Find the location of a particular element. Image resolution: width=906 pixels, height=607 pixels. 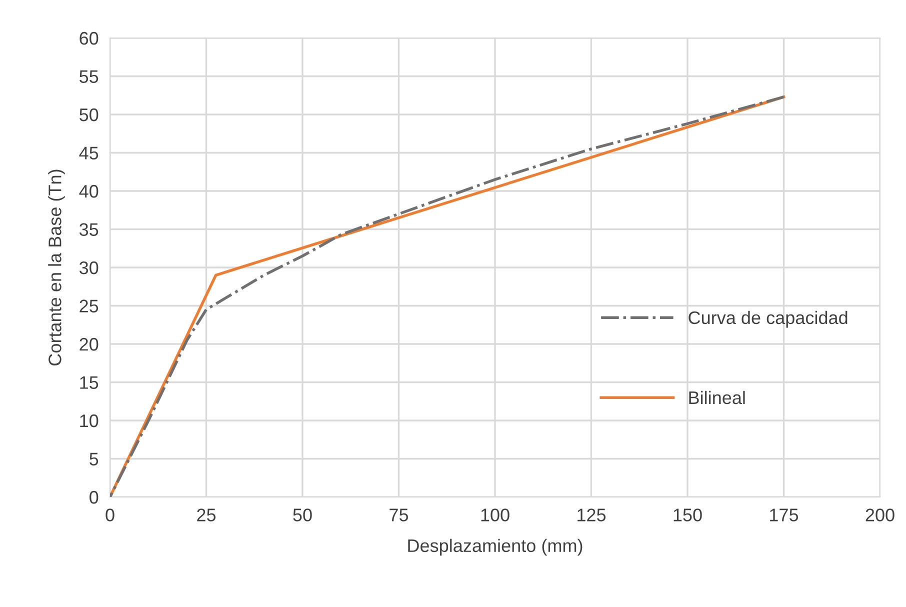

y-tick-label: 60 is located at coordinates (89, 38).